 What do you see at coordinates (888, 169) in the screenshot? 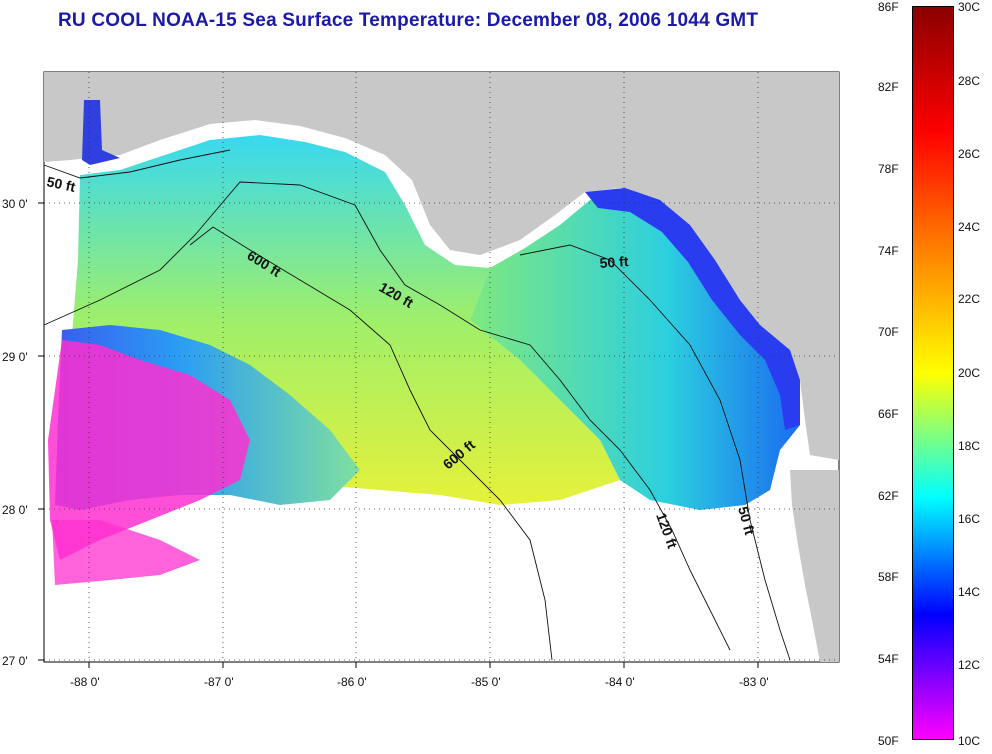
I see `fahrenheit-label: 78F` at bounding box center [888, 169].